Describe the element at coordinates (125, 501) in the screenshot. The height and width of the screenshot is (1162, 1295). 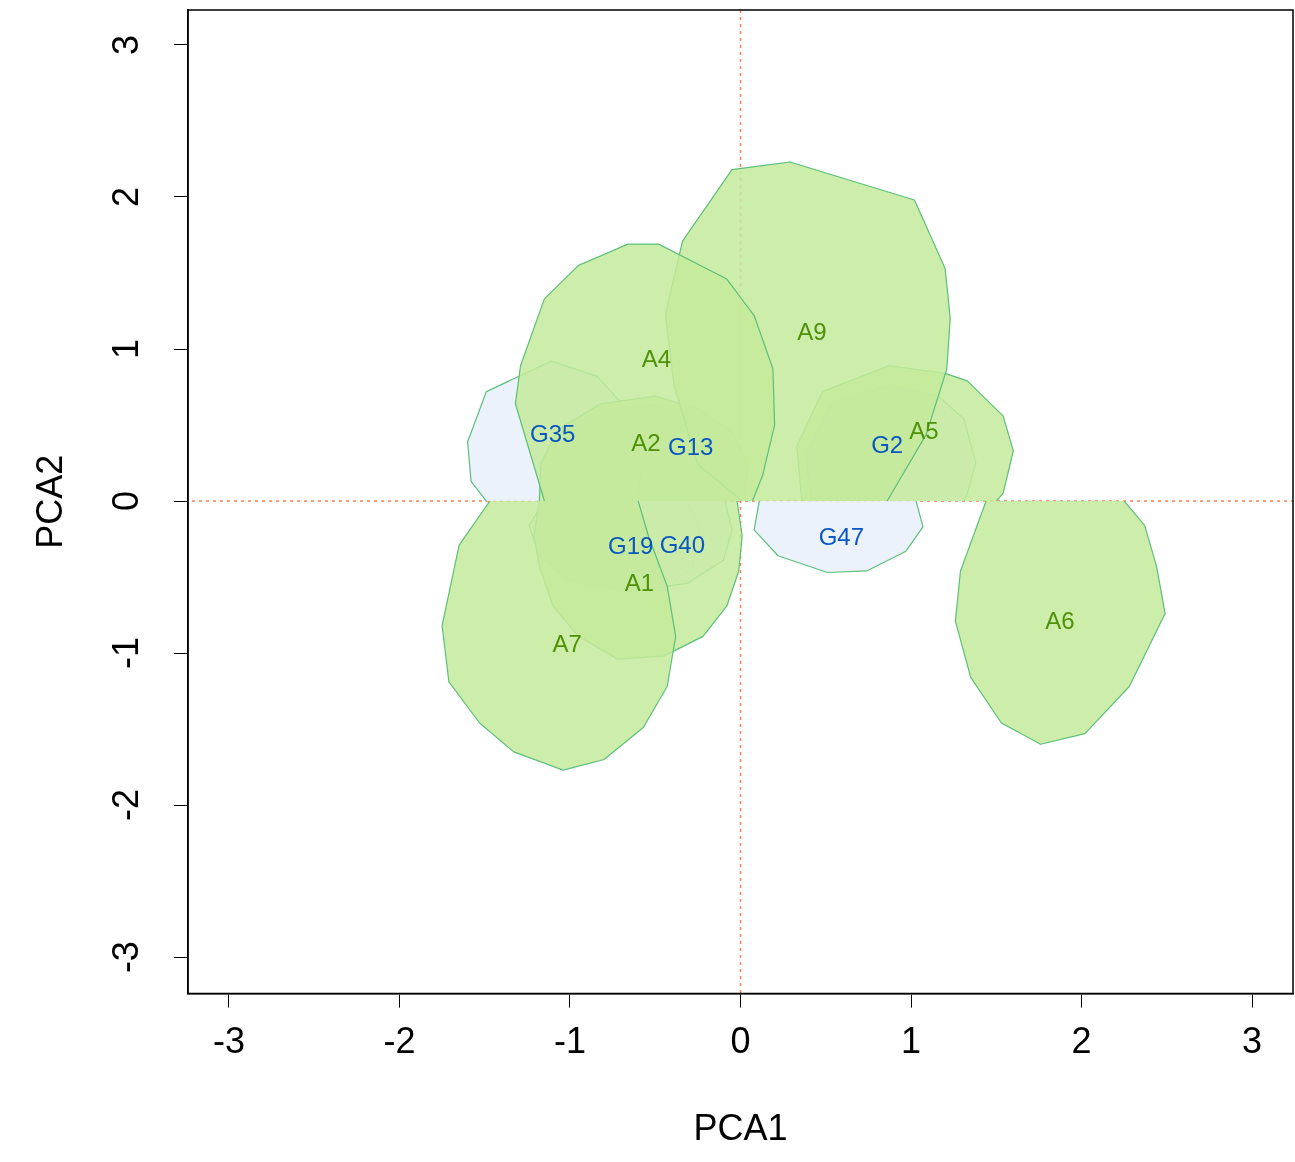
I see `y-tick-label: 0` at that location.